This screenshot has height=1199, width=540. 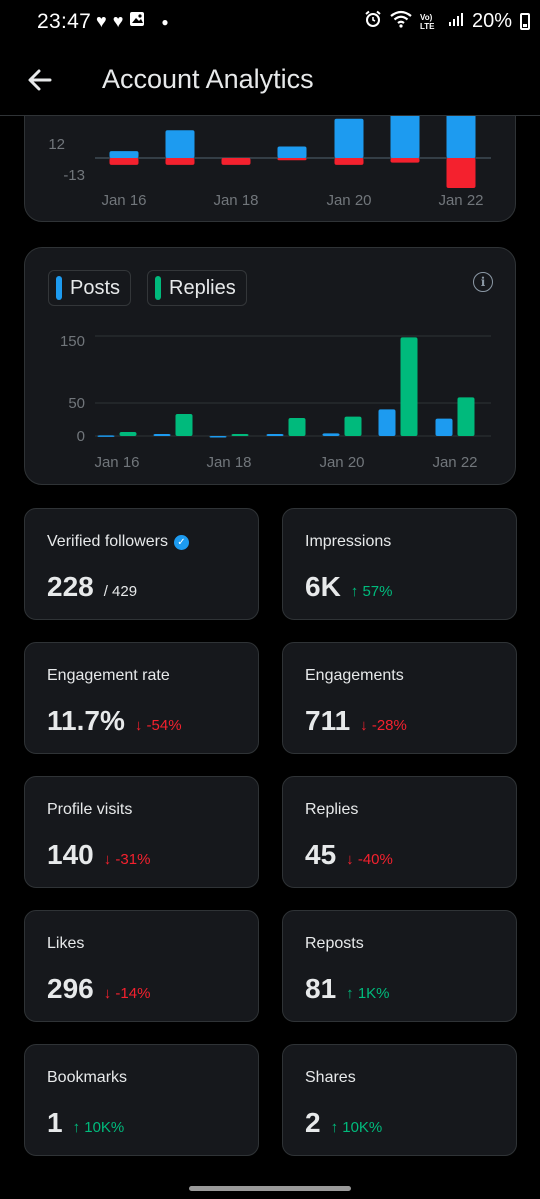 What do you see at coordinates (399, 966) in the screenshot?
I see `metric-reposts: Reposts 81 ↑ 1K%` at bounding box center [399, 966].